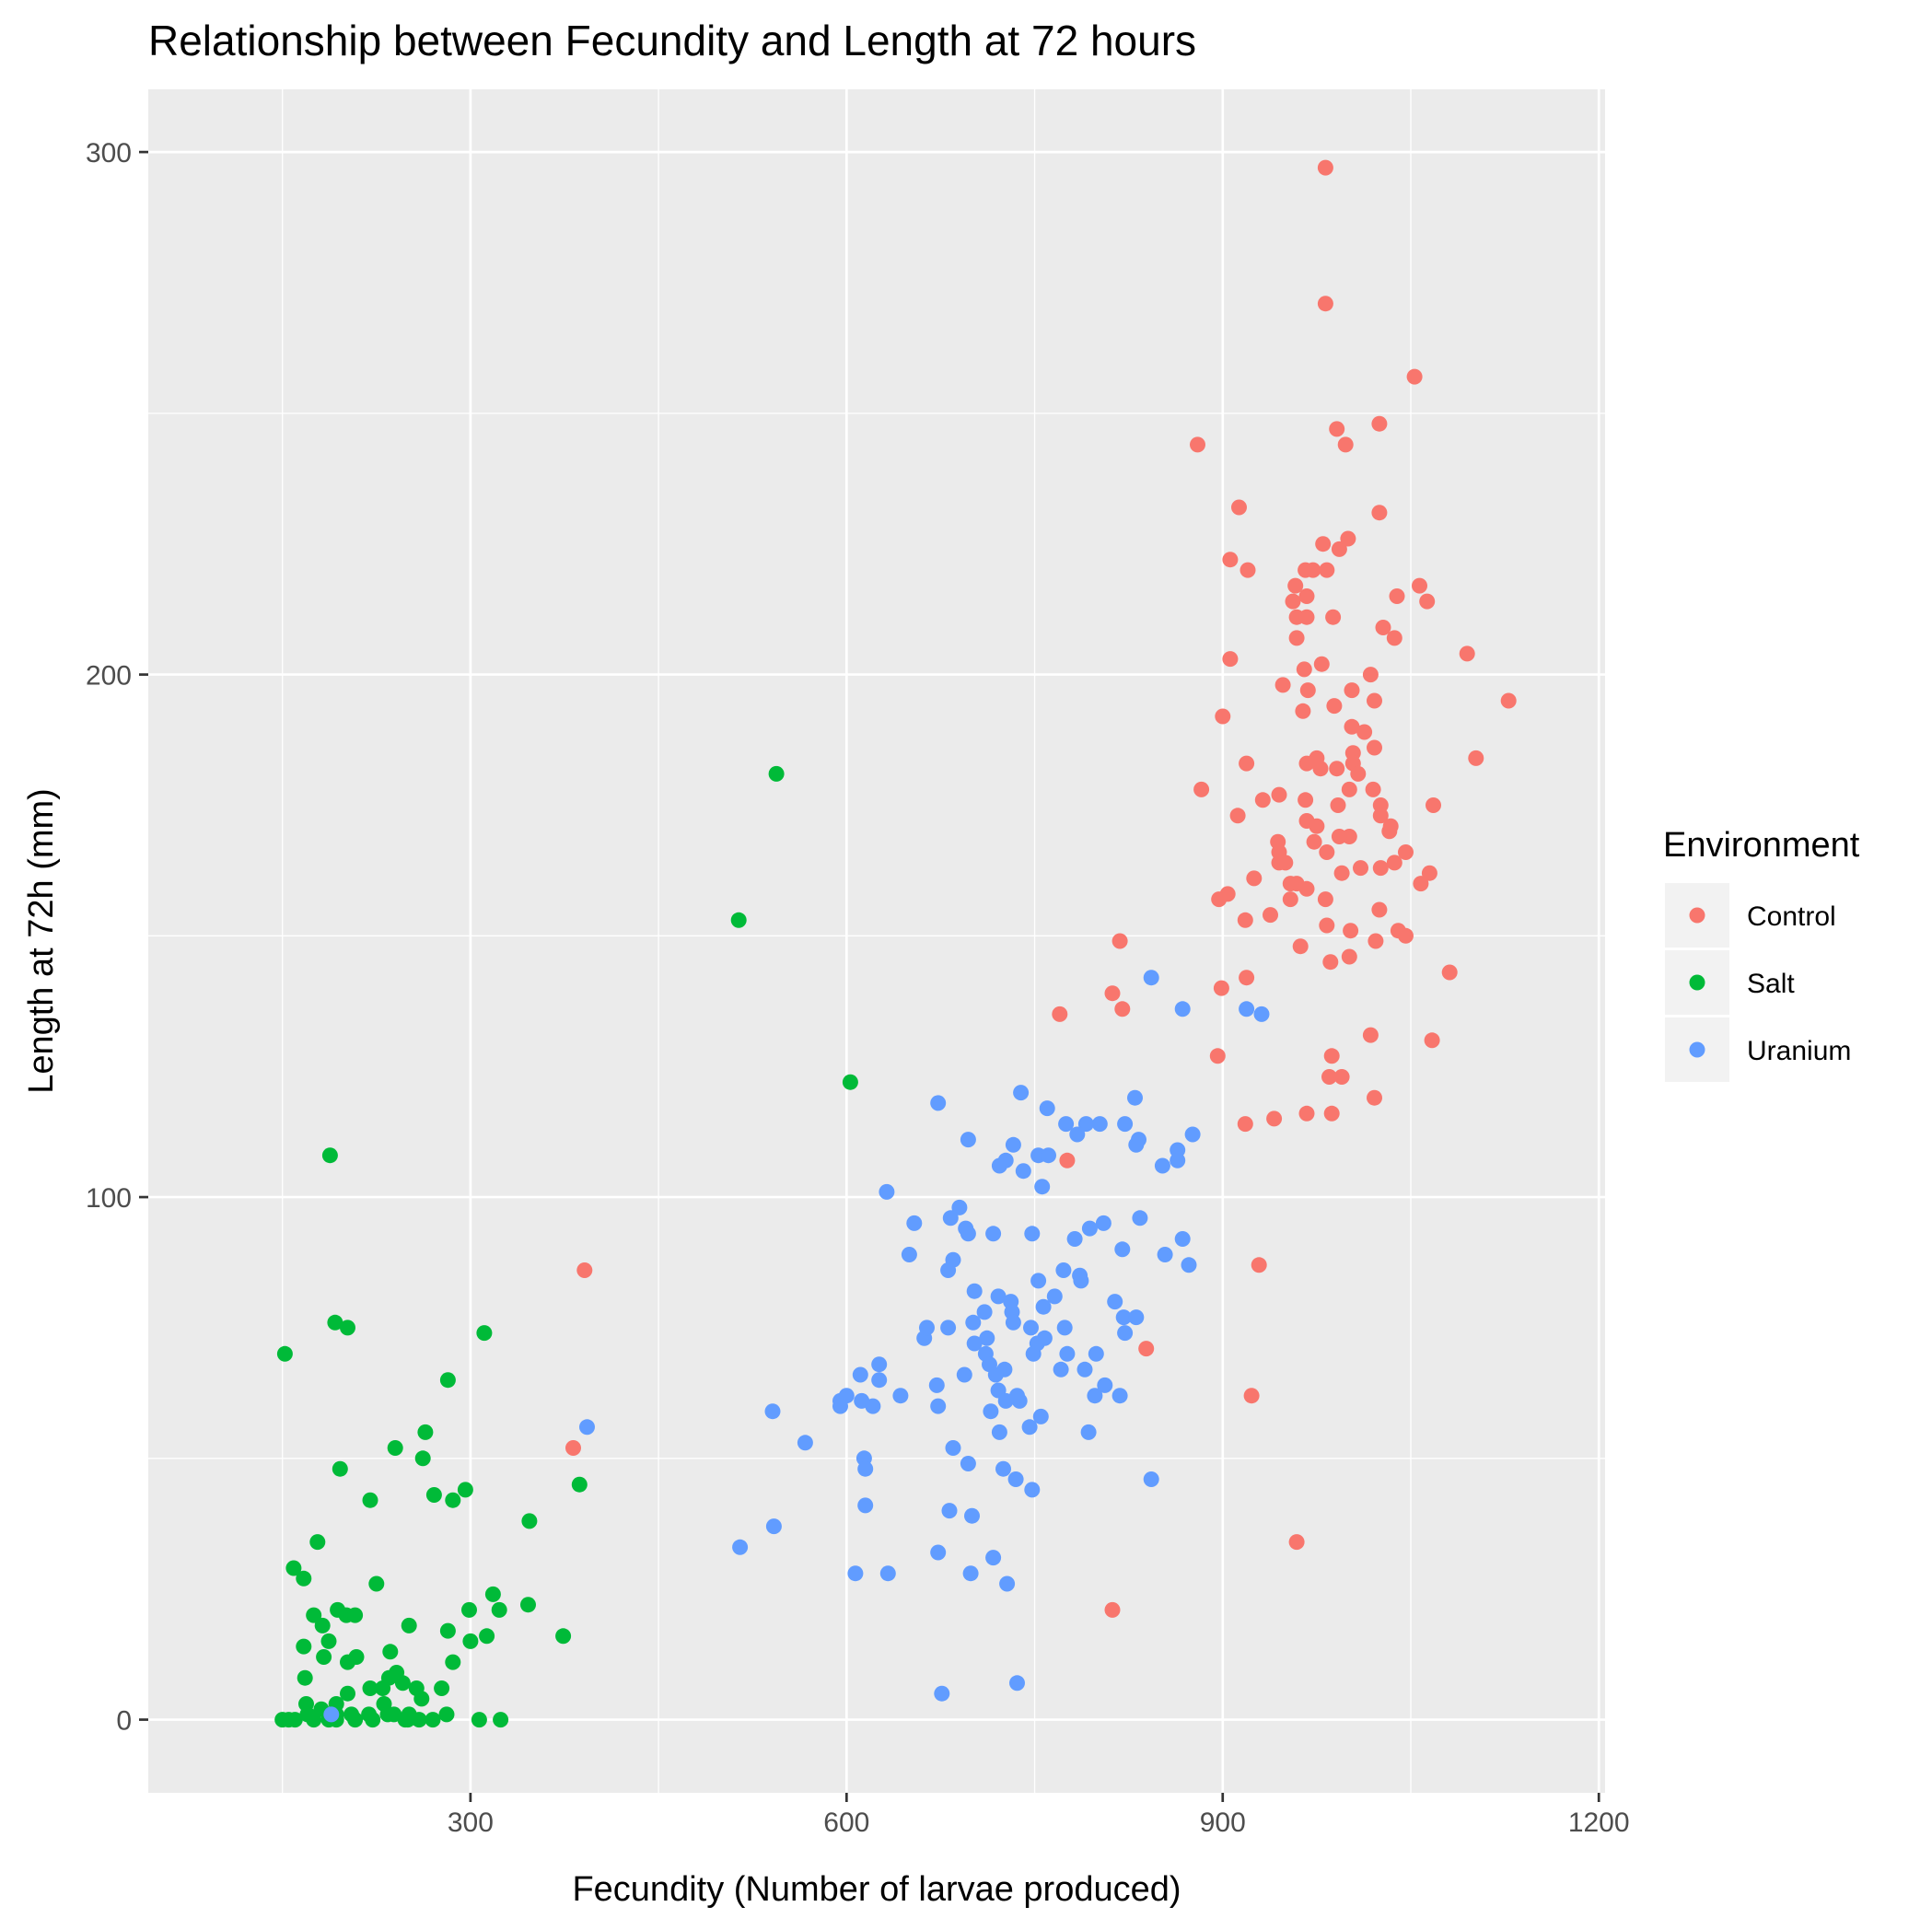 The image size is (1932, 1930). Describe the element at coordinates (109, 676) in the screenshot. I see `y-tick-label: 200` at that location.